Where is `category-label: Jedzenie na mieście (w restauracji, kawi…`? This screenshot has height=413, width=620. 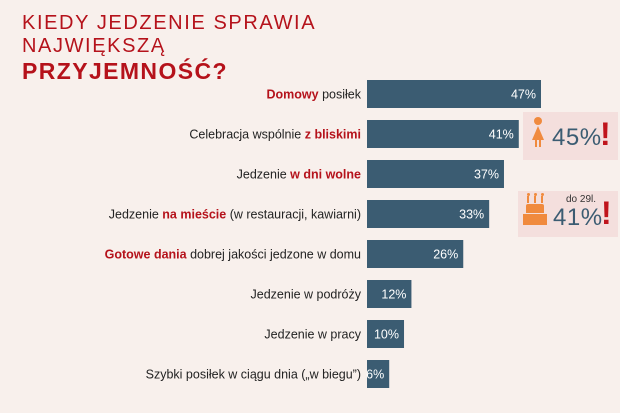
category-label: Jedzenie na mieście (w restauracji, kawi… is located at coordinates (235, 215).